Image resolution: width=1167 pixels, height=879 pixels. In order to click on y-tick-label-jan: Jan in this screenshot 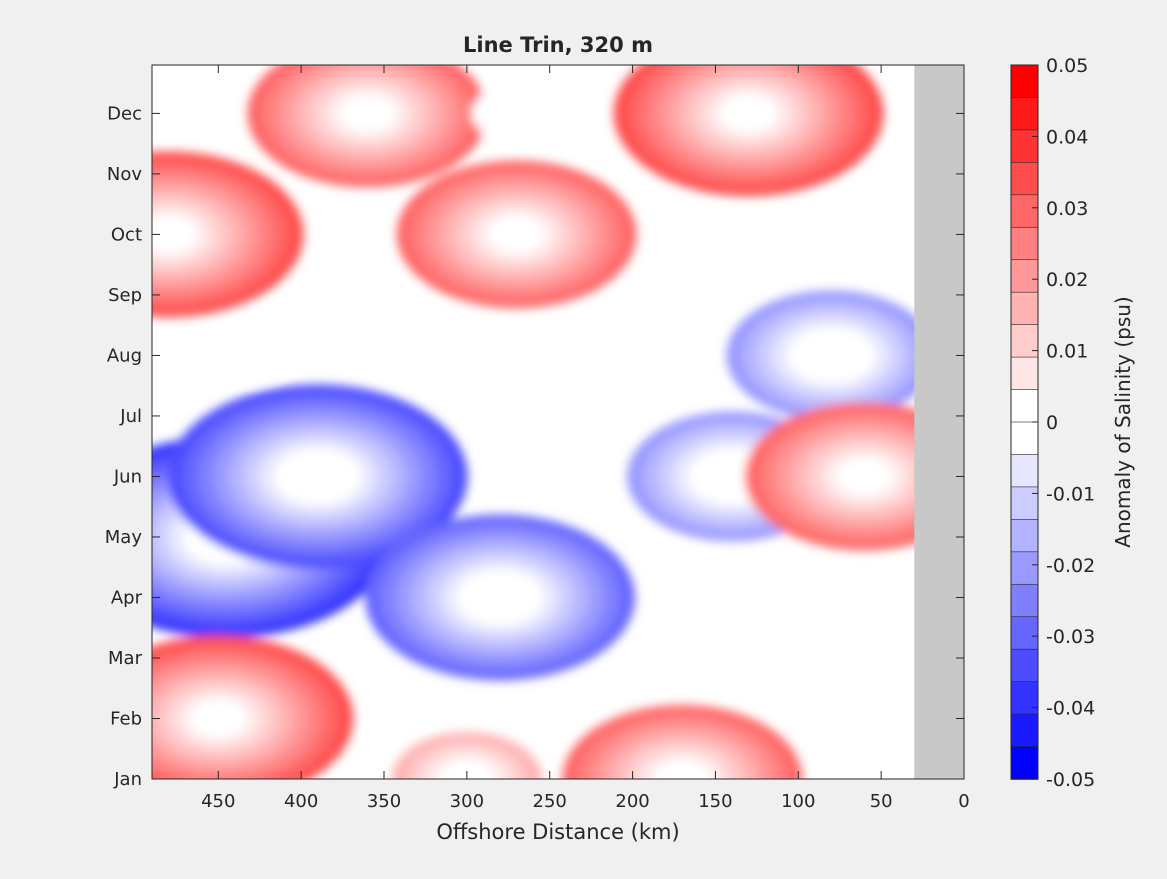, I will do `click(127, 779)`.